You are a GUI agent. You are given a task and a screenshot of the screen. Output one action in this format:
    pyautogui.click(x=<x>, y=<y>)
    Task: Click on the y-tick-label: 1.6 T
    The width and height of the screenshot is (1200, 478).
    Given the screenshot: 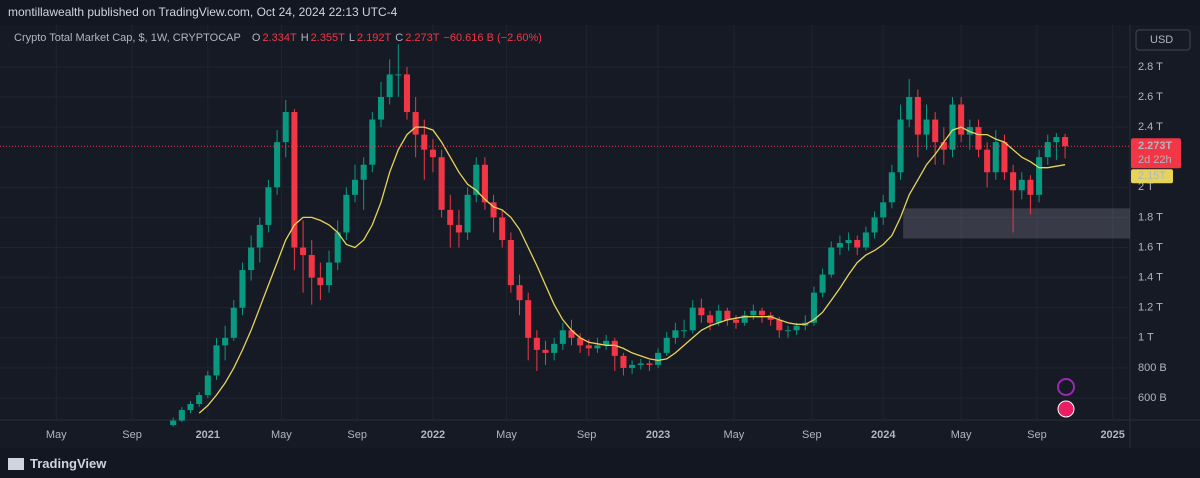 What is the action you would take?
    pyautogui.click(x=1150, y=247)
    